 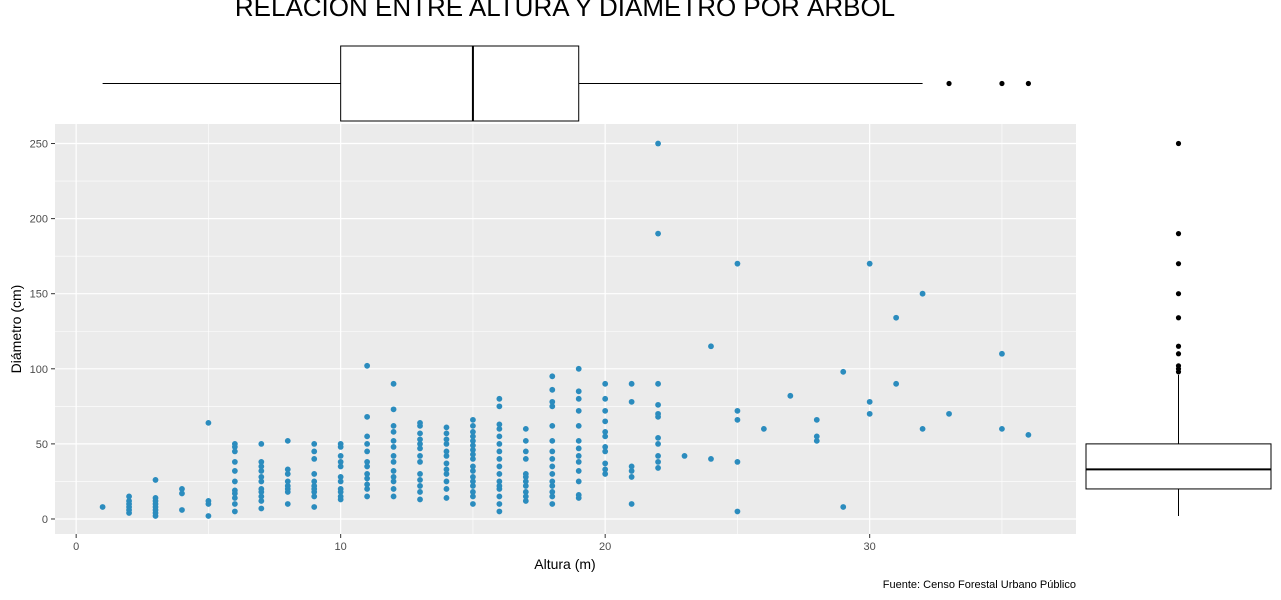 I want to click on x-tick-label: 20, so click(x=605, y=547).